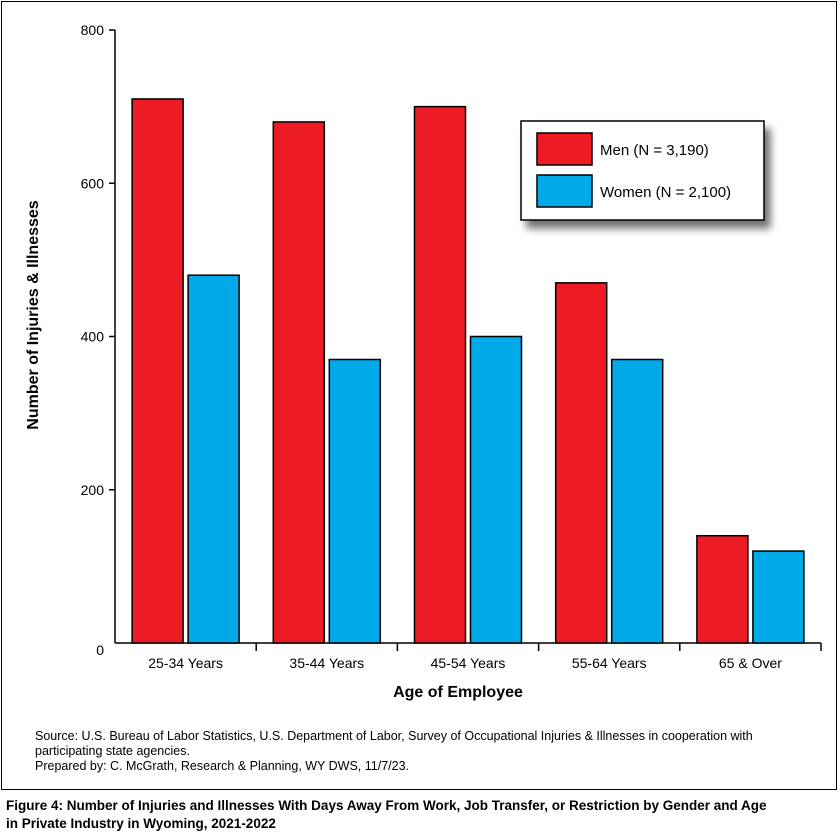  What do you see at coordinates (93, 490) in the screenshot?
I see `y-tick-label: 200` at bounding box center [93, 490].